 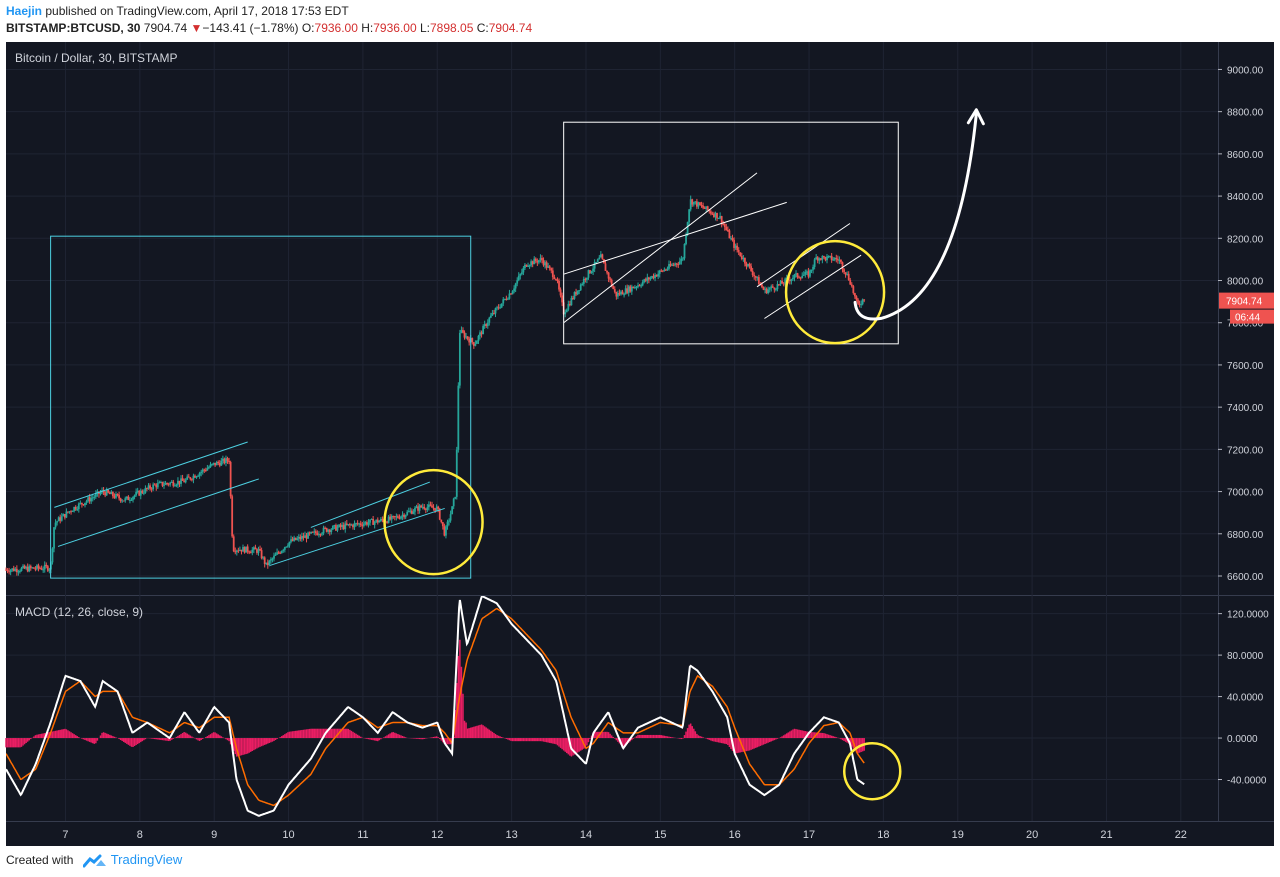 What do you see at coordinates (1248, 615) in the screenshot?
I see `macd-tick-label: 120.0000` at bounding box center [1248, 615].